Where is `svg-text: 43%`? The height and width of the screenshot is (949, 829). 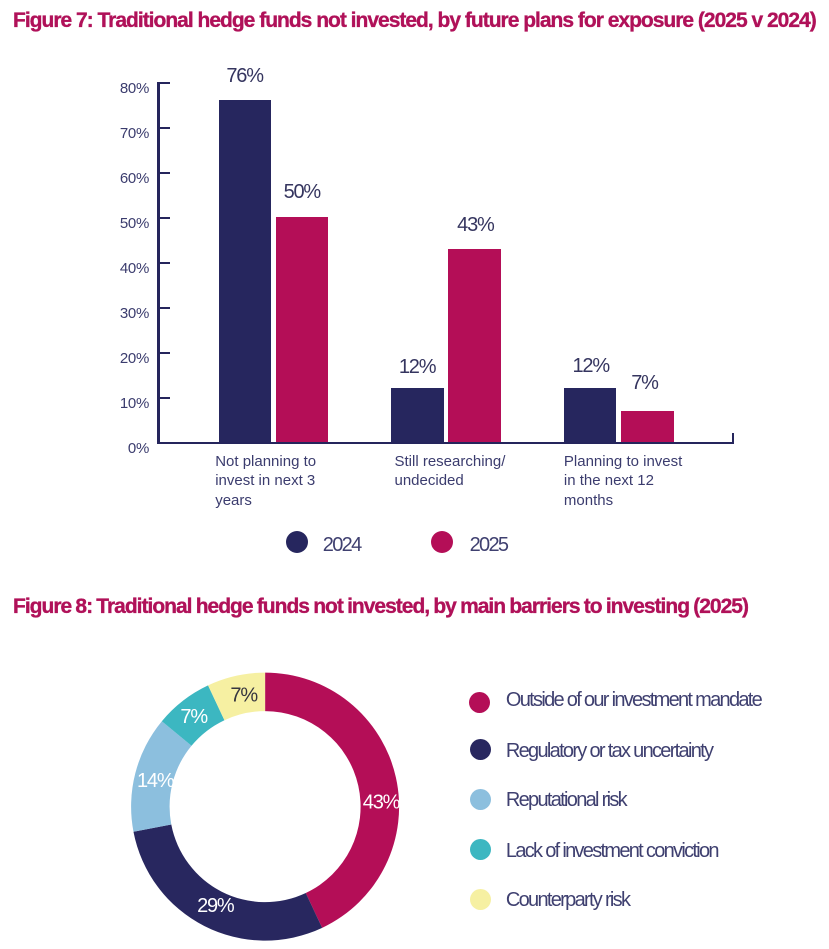
svg-text: 43% is located at coordinates (382, 803).